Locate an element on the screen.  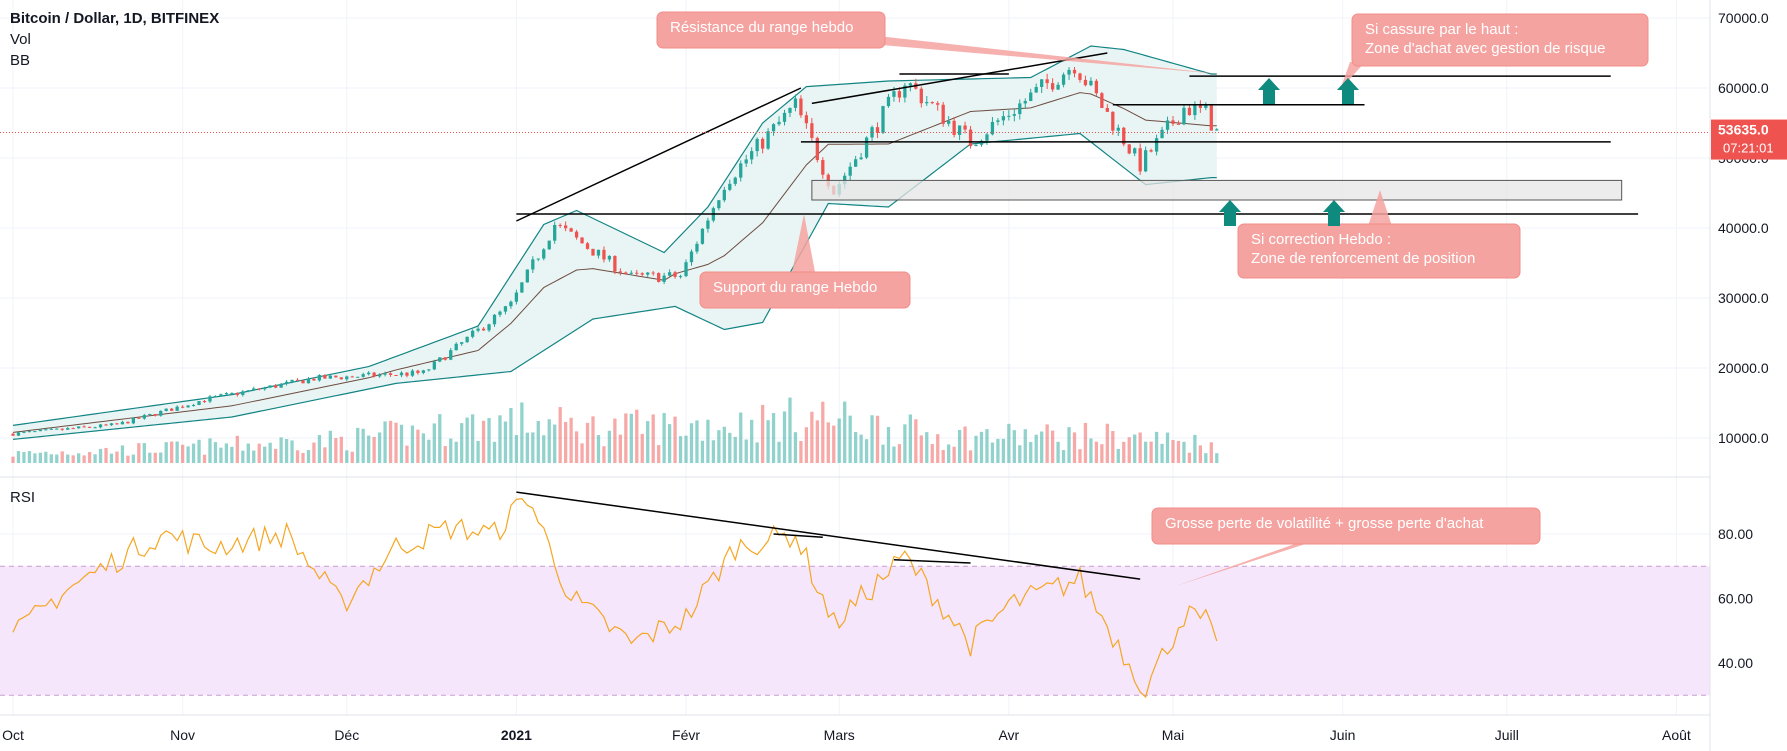
last-price-tag-box is located at coordinates (1749, 139).